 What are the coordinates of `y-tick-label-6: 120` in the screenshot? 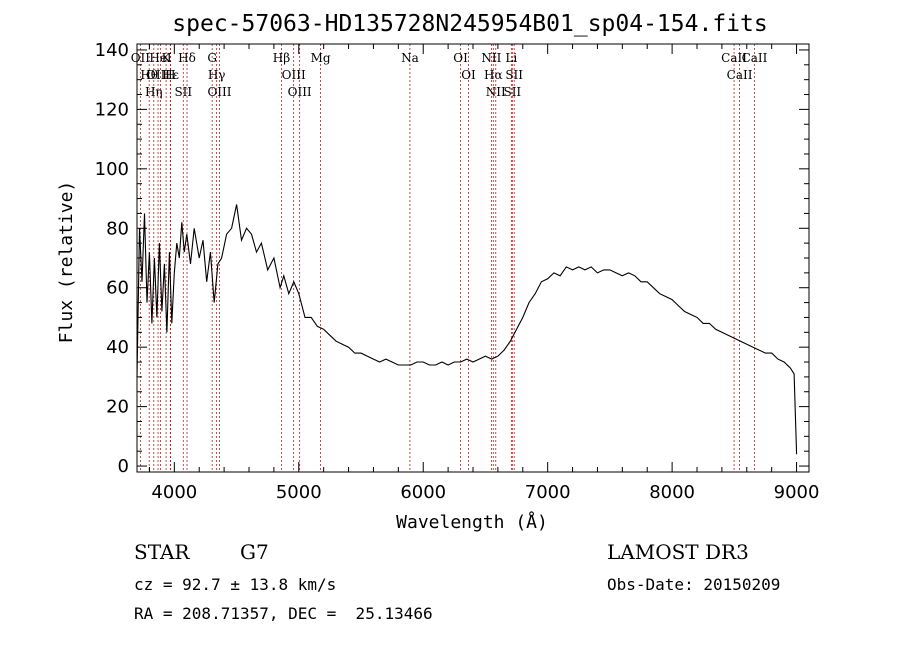 It's located at (112, 109).